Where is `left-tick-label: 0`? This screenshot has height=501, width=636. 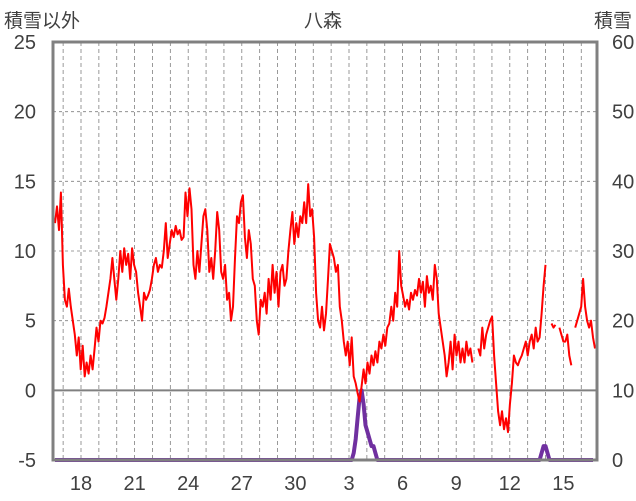
left-tick-label: 0 is located at coordinates (30, 391).